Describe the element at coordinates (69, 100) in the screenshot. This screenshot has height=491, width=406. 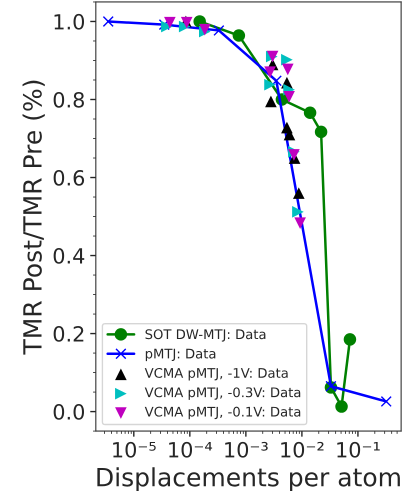
I see `y-tick-label: 0.8` at that location.